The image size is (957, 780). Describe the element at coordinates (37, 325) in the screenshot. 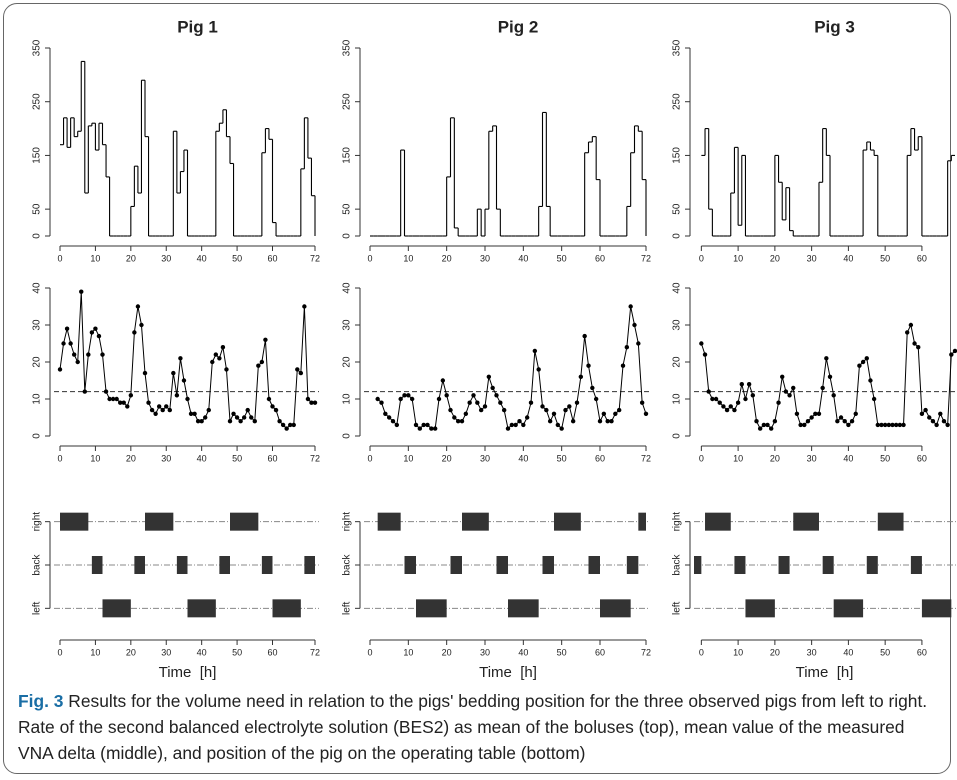

I see `y-tick-label: 30` at that location.